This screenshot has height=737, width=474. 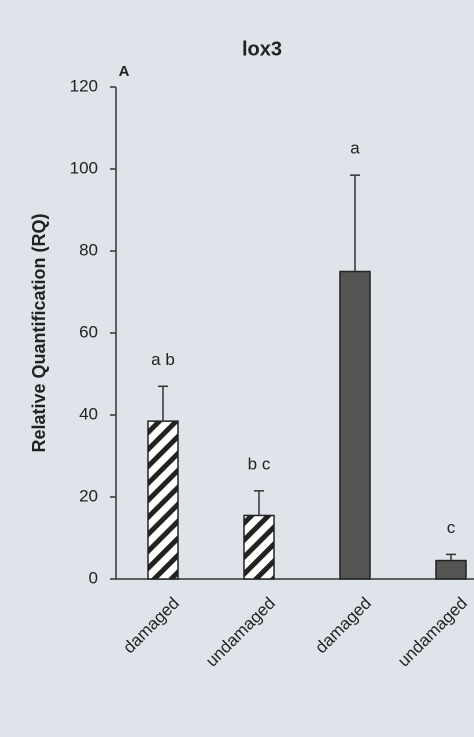 I want to click on significance-label: b c, so click(x=259, y=463).